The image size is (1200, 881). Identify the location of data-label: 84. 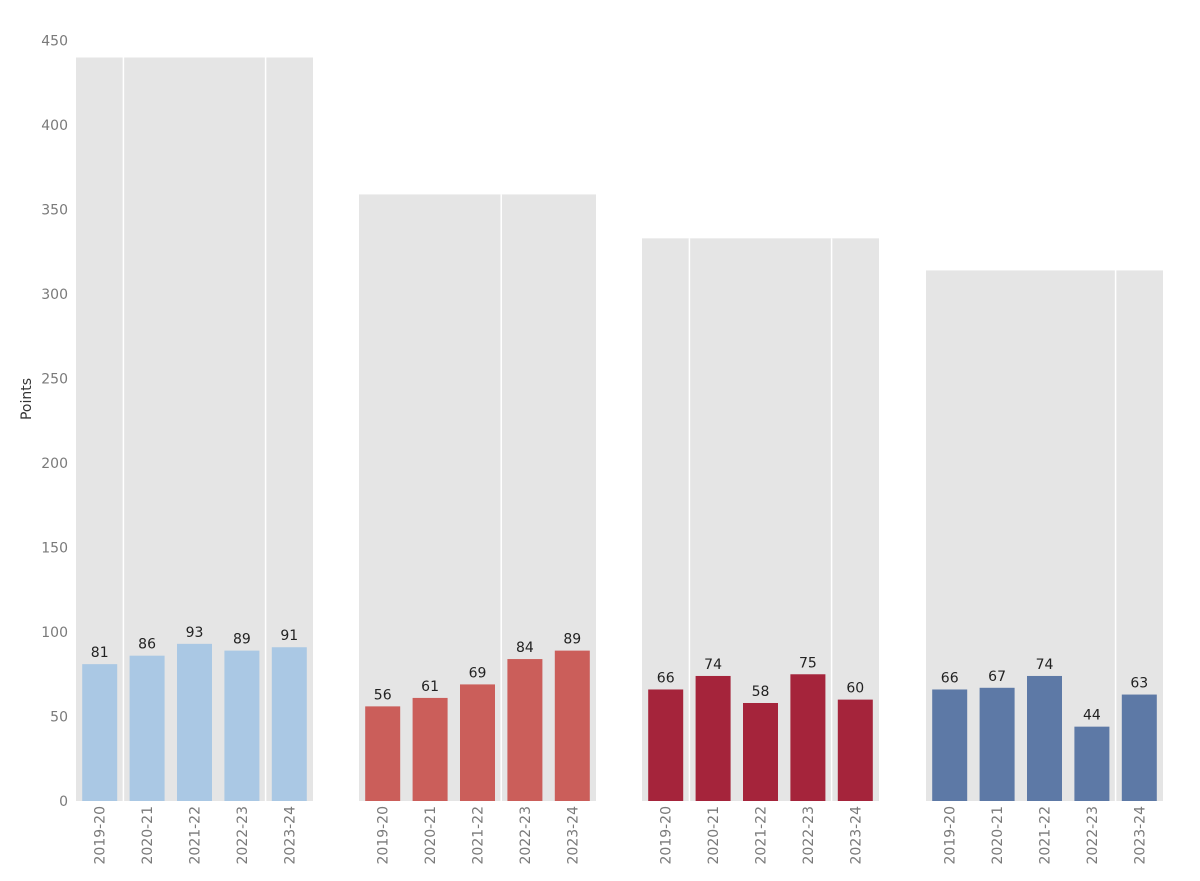
(525, 648).